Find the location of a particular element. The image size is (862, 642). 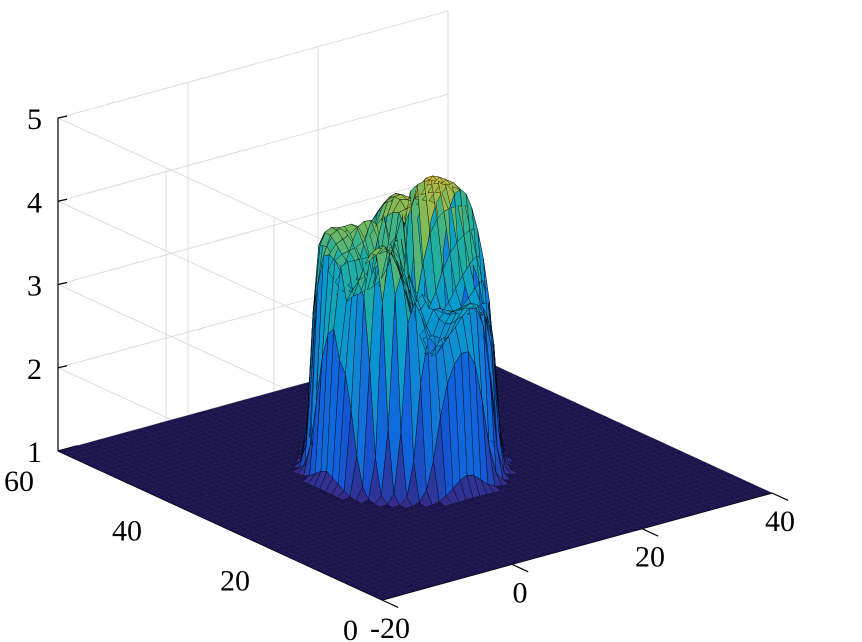

x-tick-label: -20 is located at coordinates (390, 627).